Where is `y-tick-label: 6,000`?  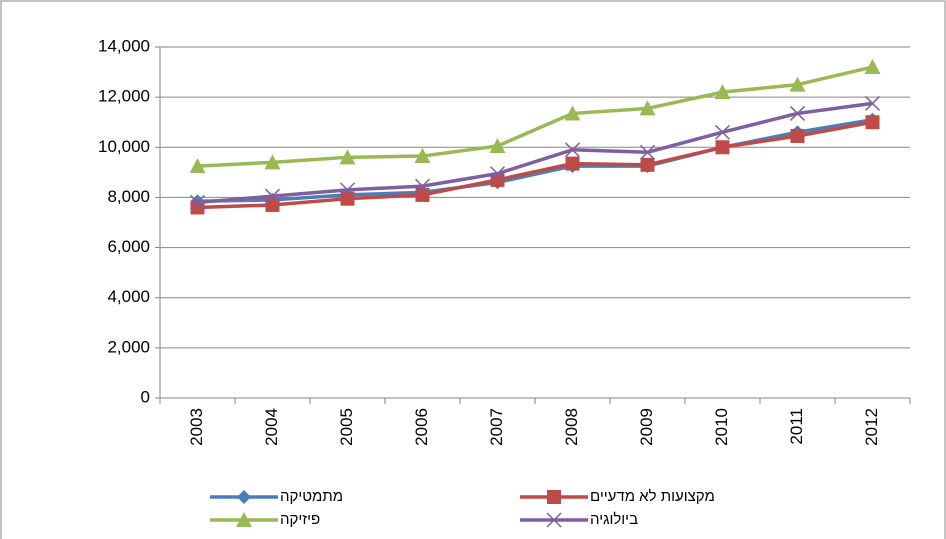 y-tick-label: 6,000 is located at coordinates (128, 246).